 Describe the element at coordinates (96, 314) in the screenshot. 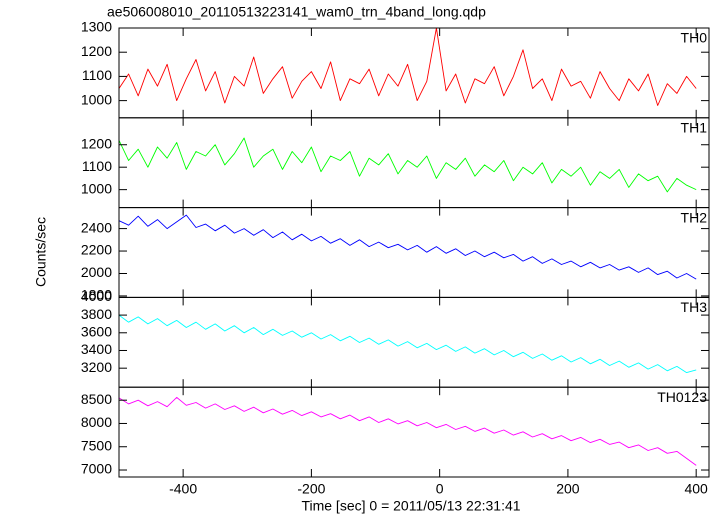

I see `y-tick-label: 3800` at that location.